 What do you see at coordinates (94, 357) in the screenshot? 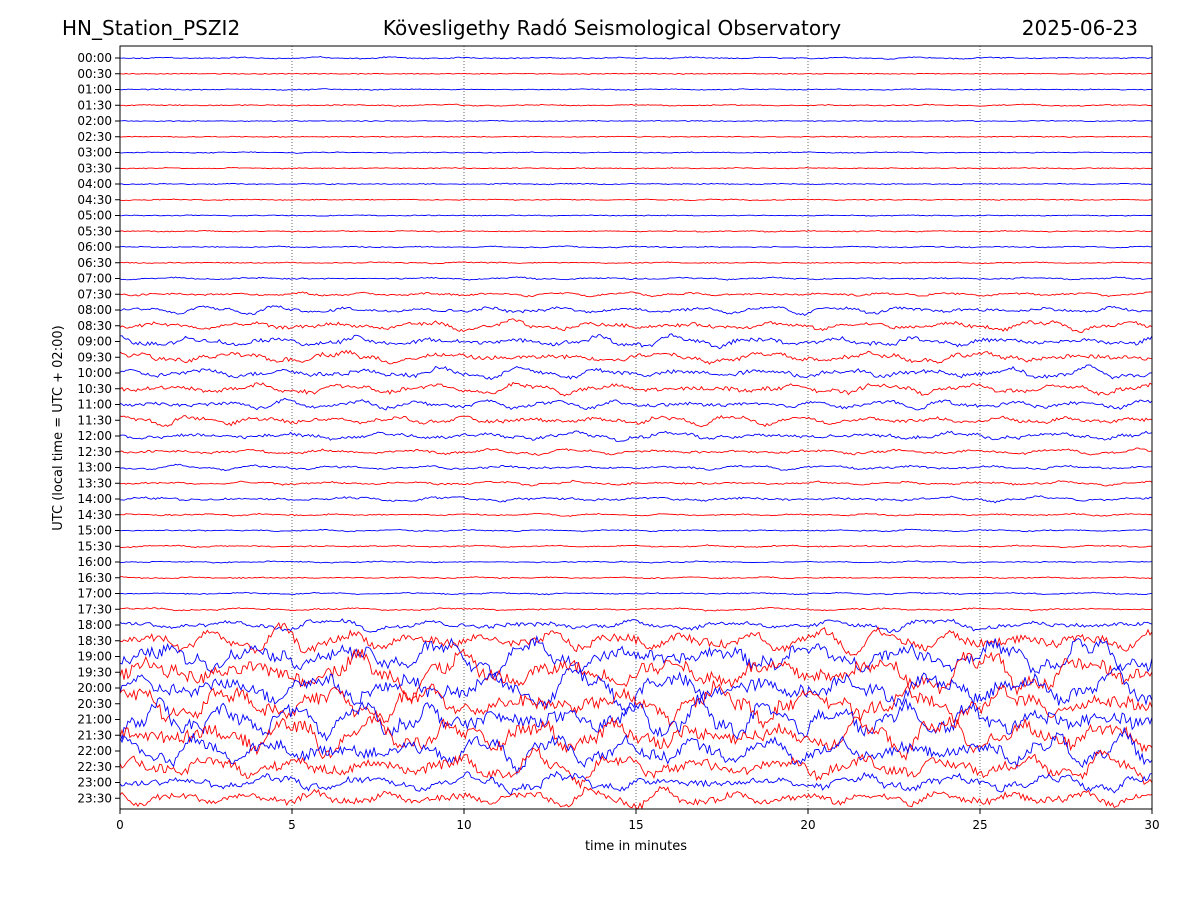
I see `y-tick-label-19: 09:30` at bounding box center [94, 357].